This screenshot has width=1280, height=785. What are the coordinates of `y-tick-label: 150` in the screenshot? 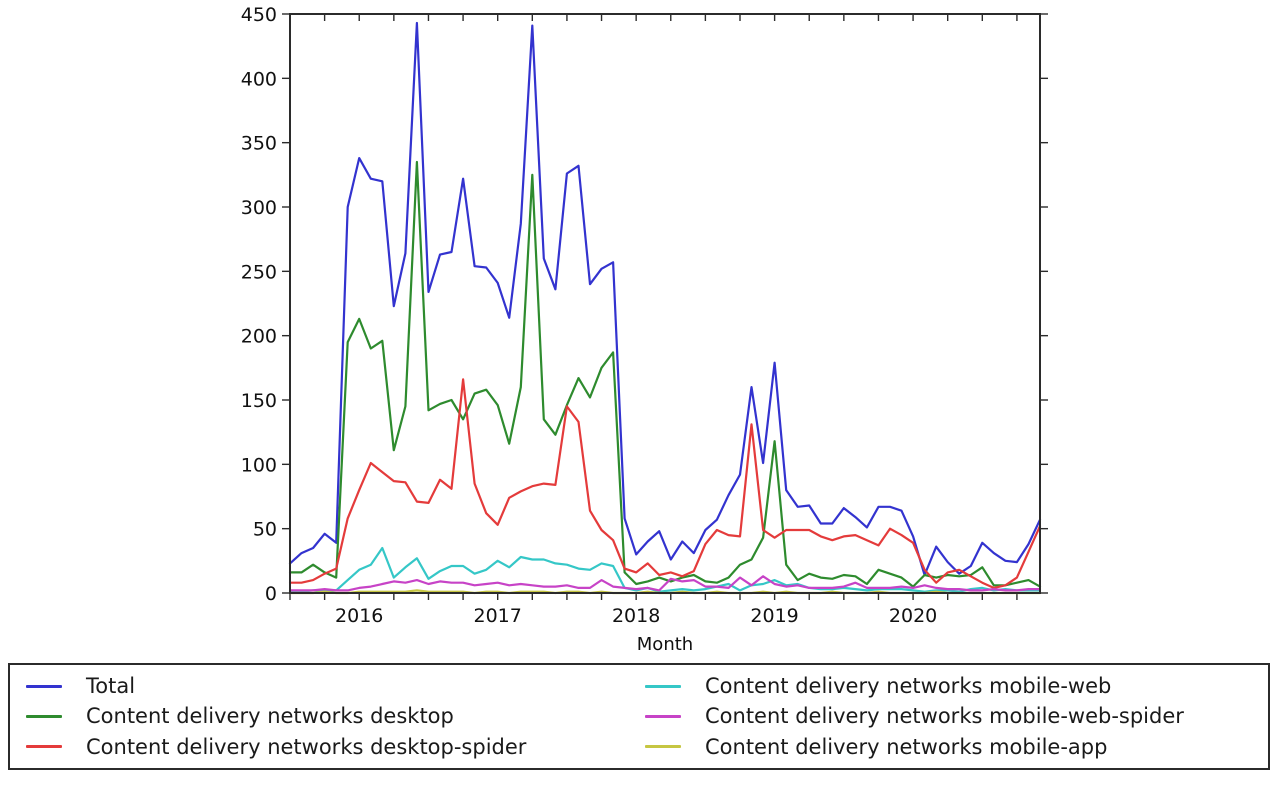 It's located at (259, 401).